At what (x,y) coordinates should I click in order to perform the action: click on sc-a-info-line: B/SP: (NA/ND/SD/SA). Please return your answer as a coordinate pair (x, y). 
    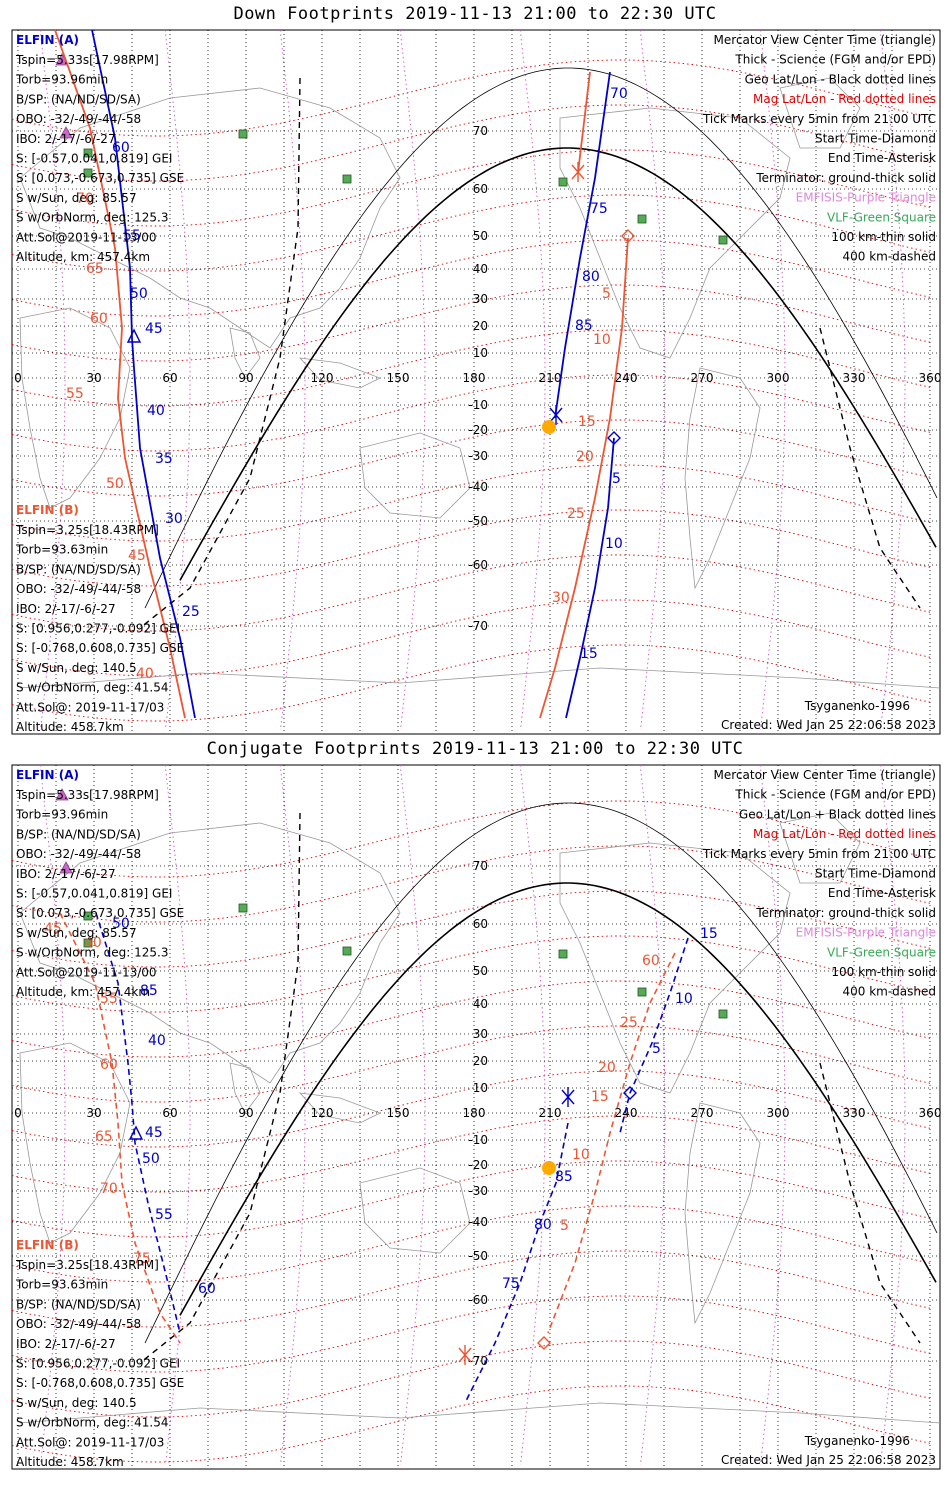
    Looking at the image, I should click on (78, 834).